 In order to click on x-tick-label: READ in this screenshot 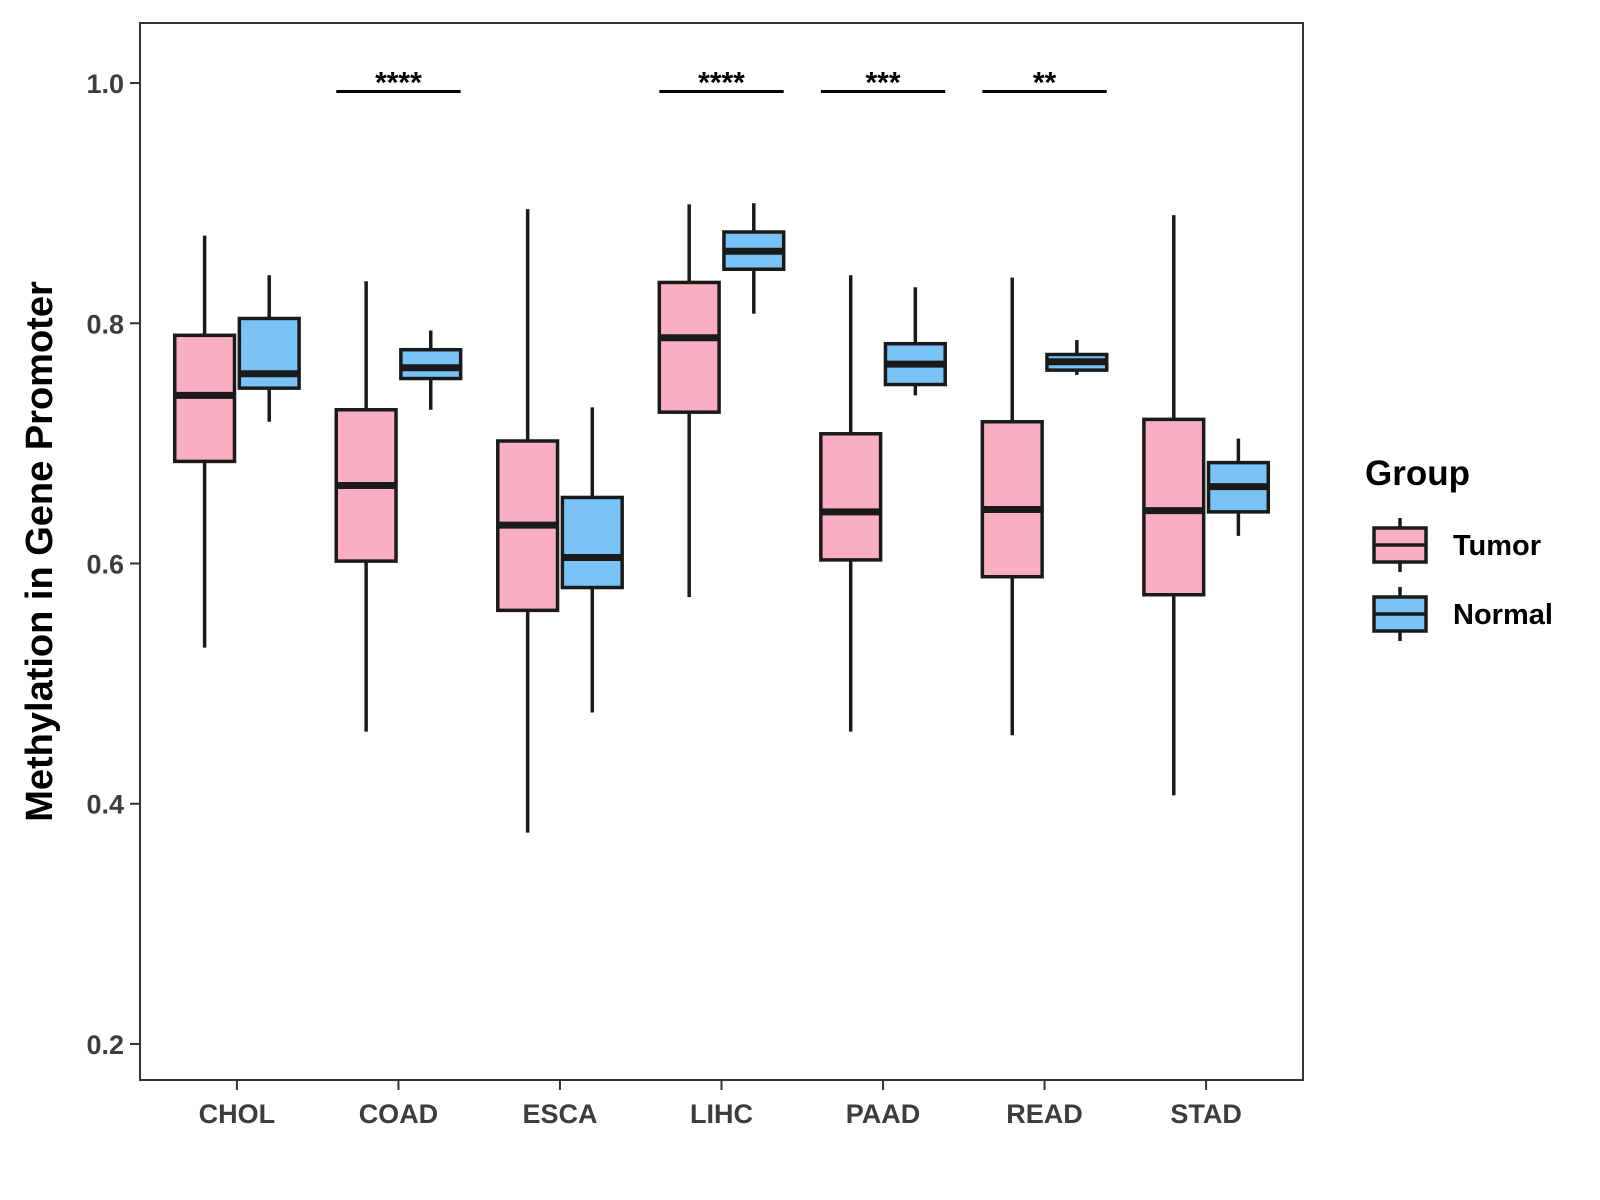, I will do `click(1044, 1114)`.